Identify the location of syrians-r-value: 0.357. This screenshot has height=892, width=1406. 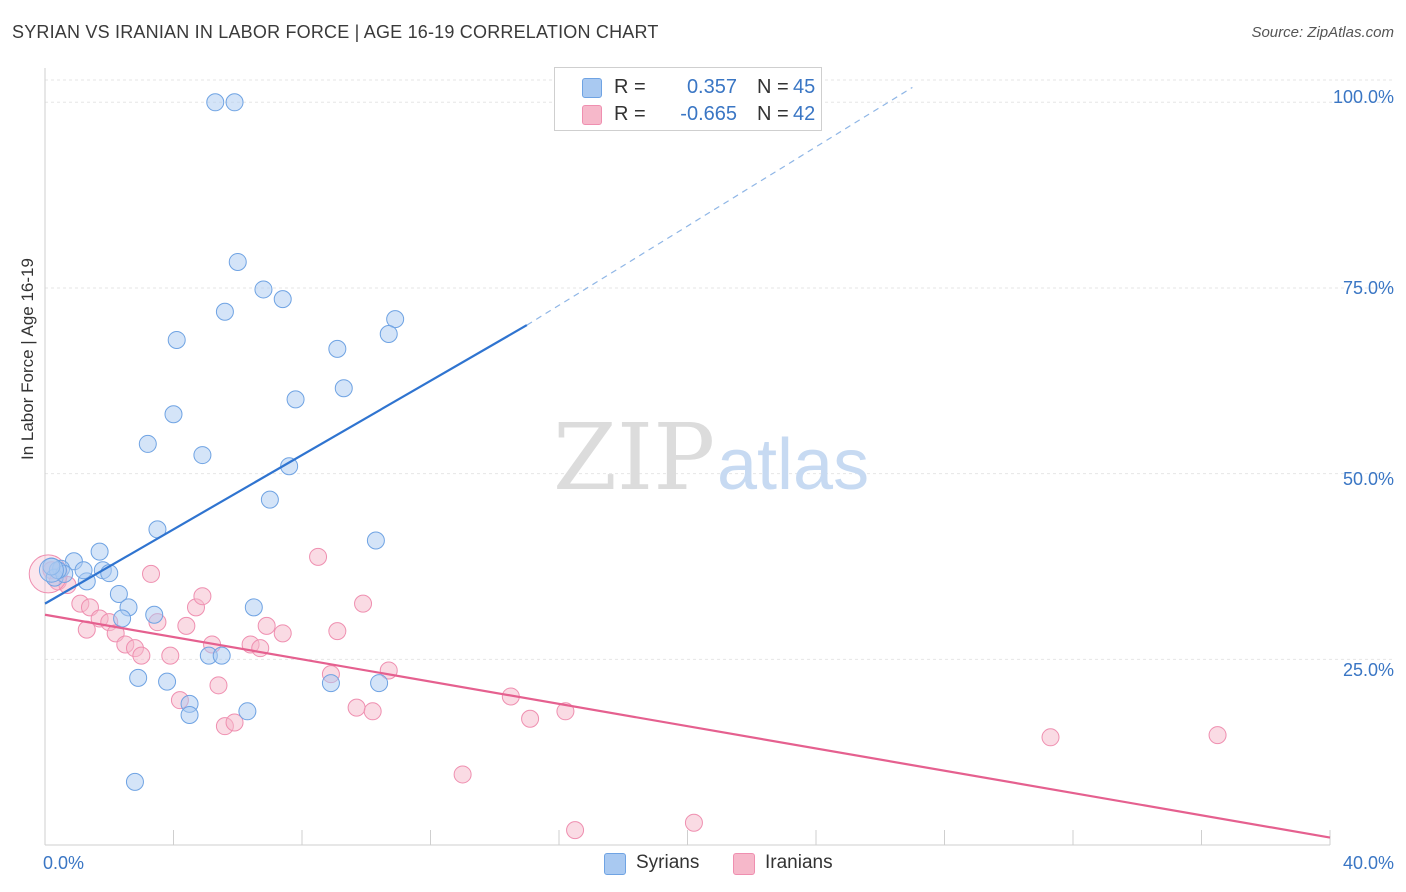
(711, 87).